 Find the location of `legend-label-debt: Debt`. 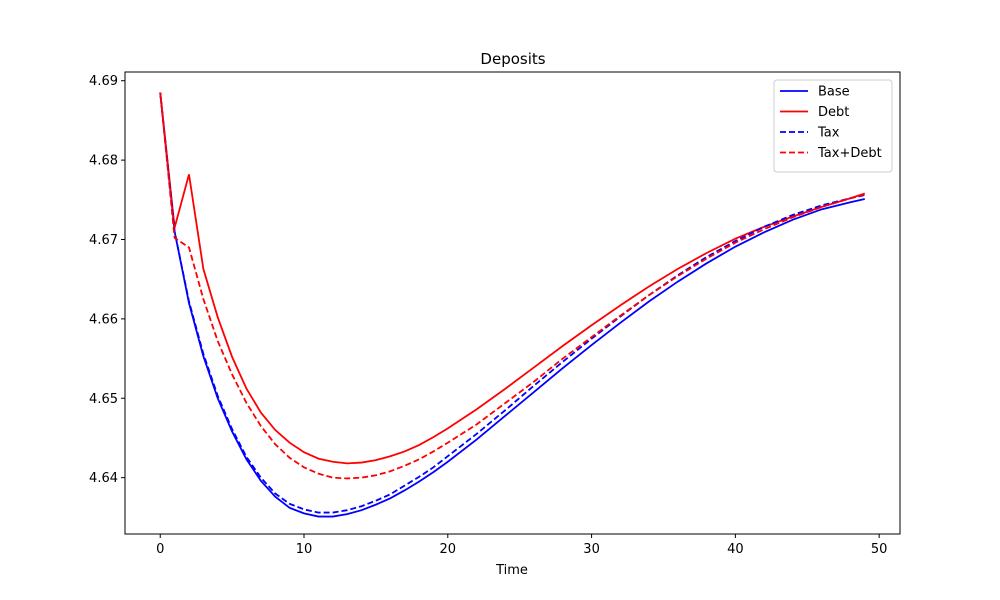

legend-label-debt: Debt is located at coordinates (833, 112).